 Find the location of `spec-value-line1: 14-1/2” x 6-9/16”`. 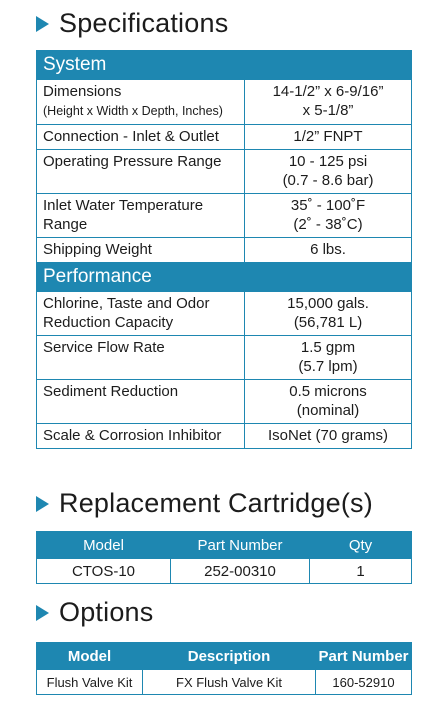

spec-value-line1: 14-1/2” x 6-9/16” is located at coordinates (328, 91).